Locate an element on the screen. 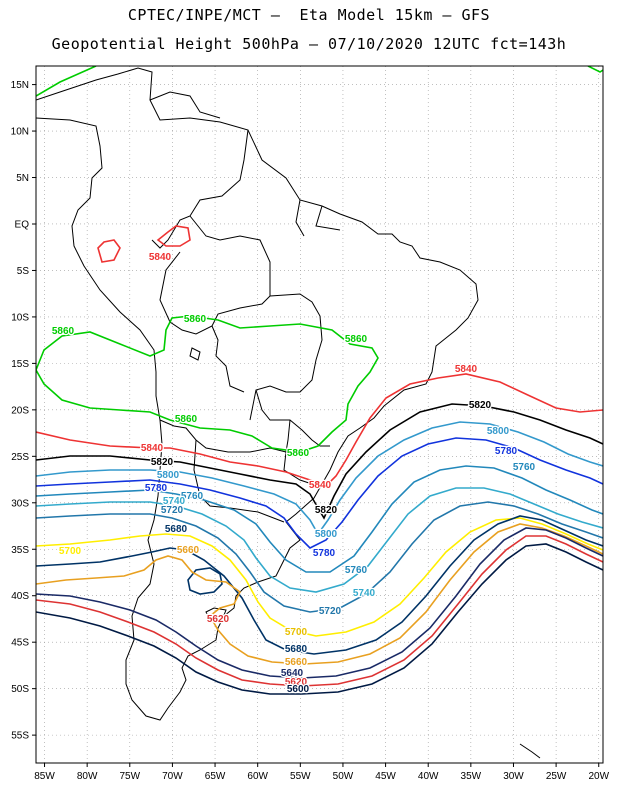  lon-tick-label: 70W is located at coordinates (172, 776).